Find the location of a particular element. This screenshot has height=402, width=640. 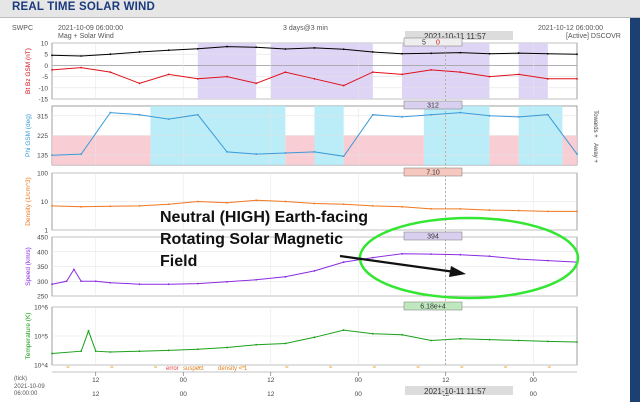

y-tick-density-1: 10 is located at coordinates (45, 202).